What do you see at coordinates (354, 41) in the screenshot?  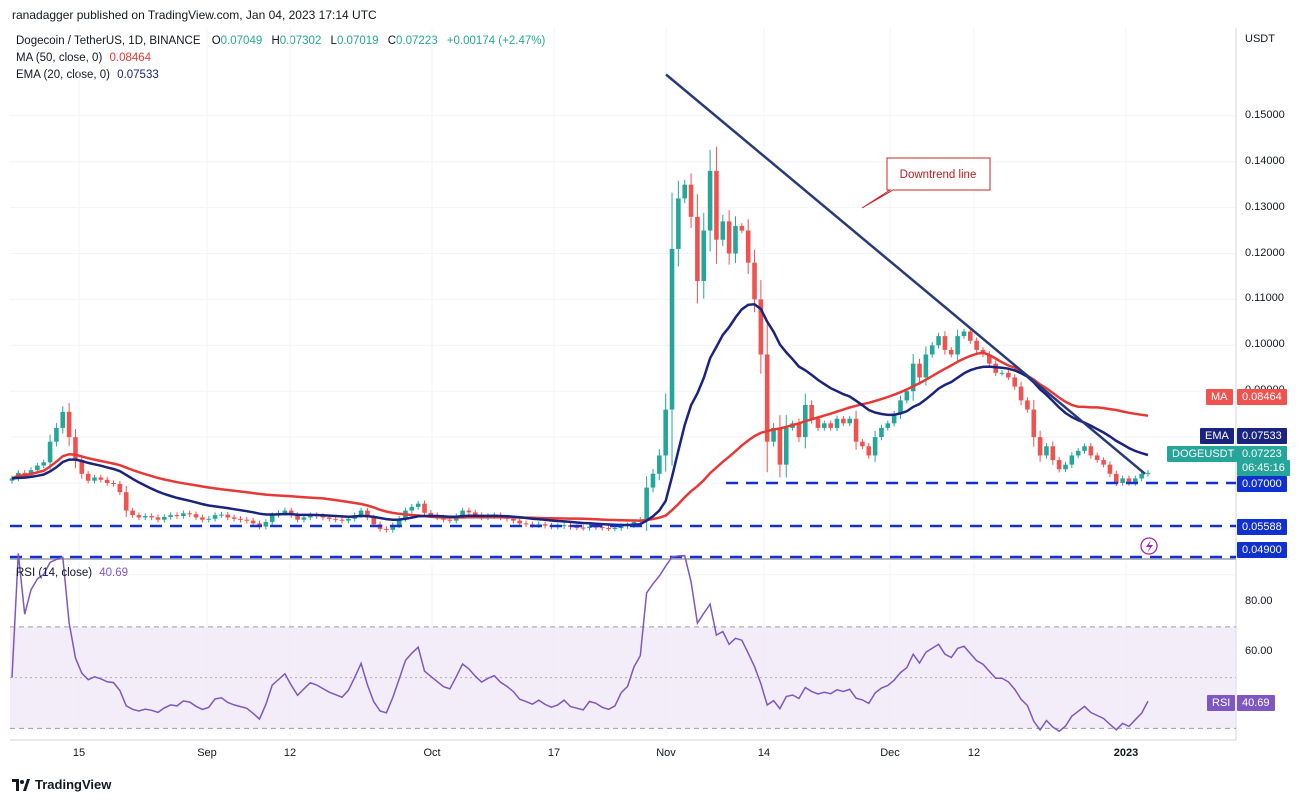 I see `ohlc-low: L0.07019` at bounding box center [354, 41].